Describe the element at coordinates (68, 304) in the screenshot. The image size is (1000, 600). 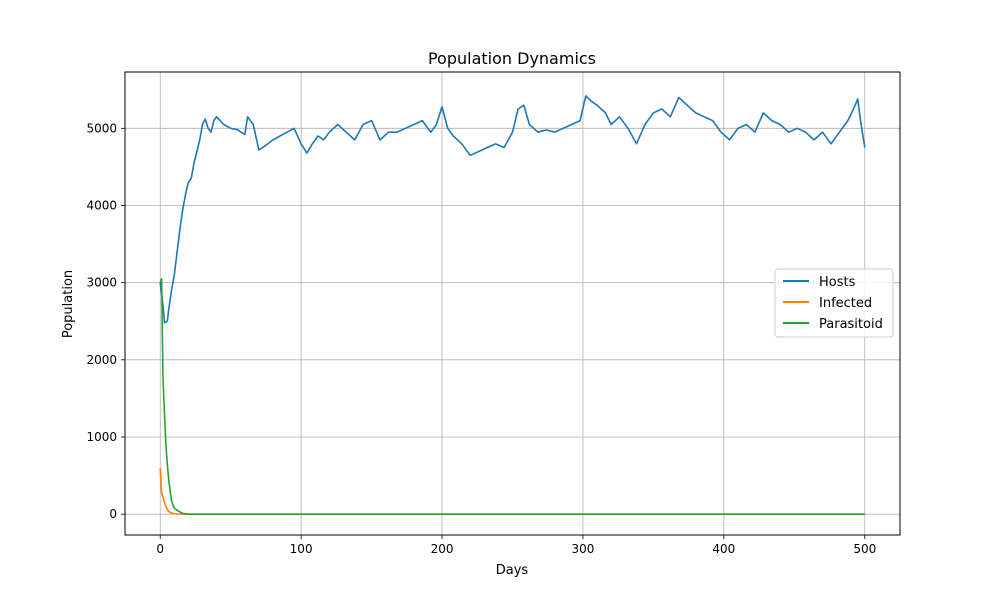
I see `y-axis-label: Population` at that location.